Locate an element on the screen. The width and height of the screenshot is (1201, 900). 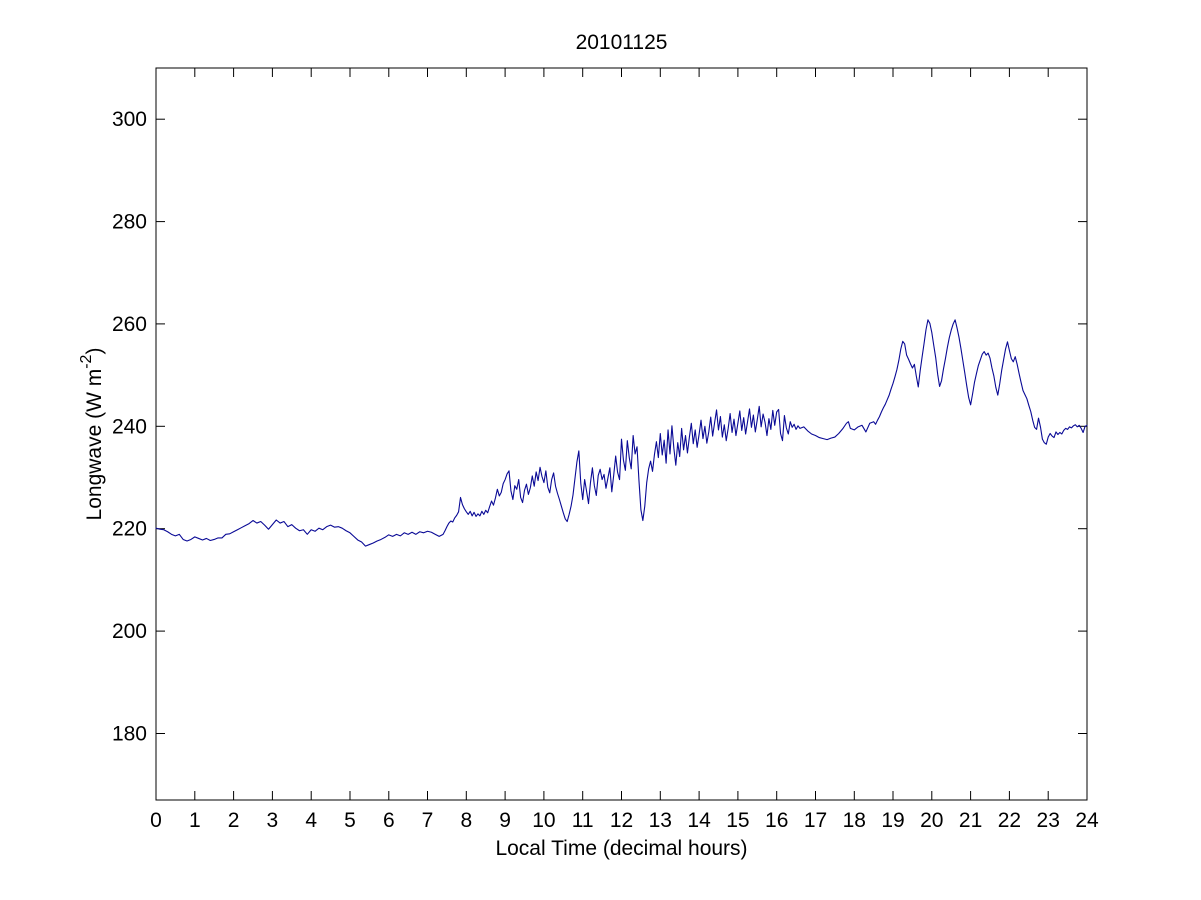
x-tick-label: 13 is located at coordinates (660, 820).